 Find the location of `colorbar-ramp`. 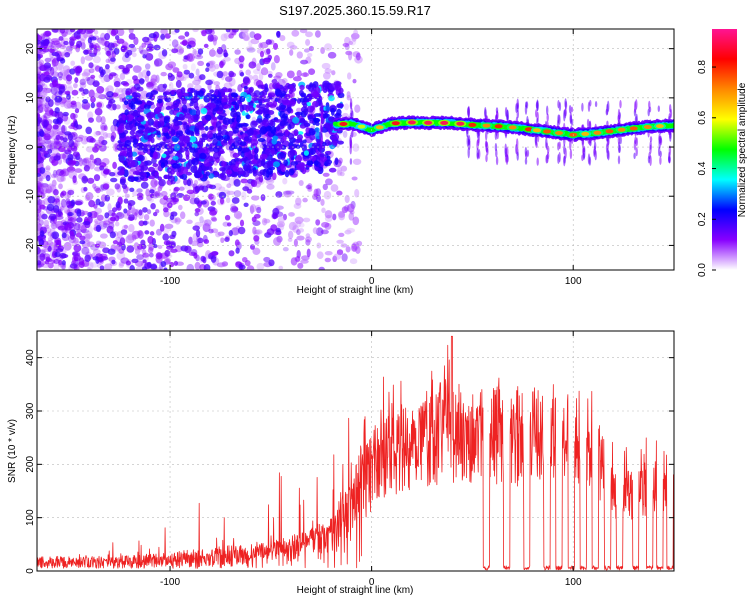

colorbar-ramp is located at coordinates (724, 149).